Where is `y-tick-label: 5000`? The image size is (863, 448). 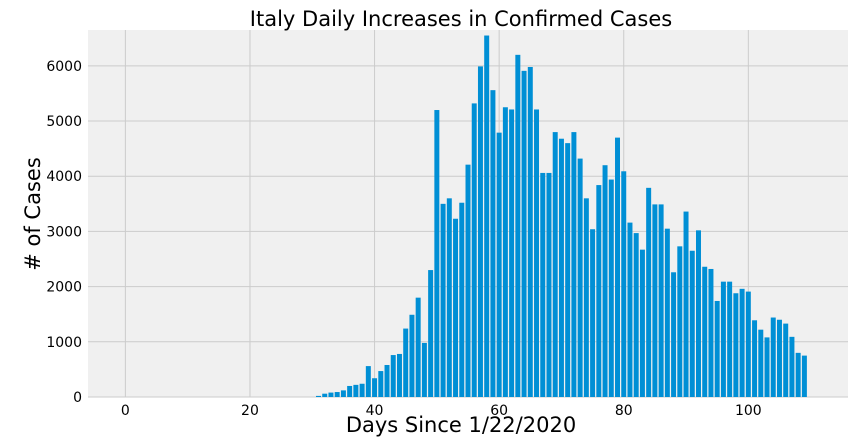 y-tick-label: 5000 is located at coordinates (64, 122).